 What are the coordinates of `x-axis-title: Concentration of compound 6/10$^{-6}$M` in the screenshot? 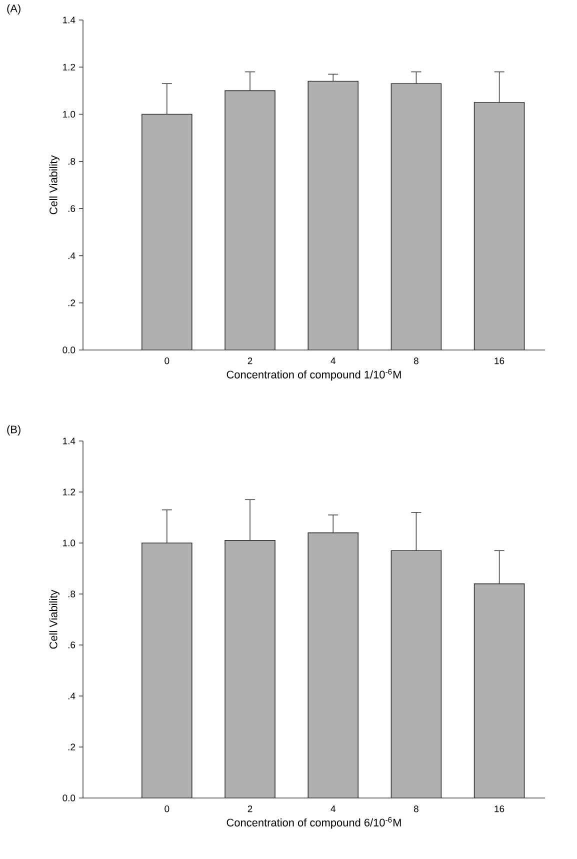 It's located at (313, 823).